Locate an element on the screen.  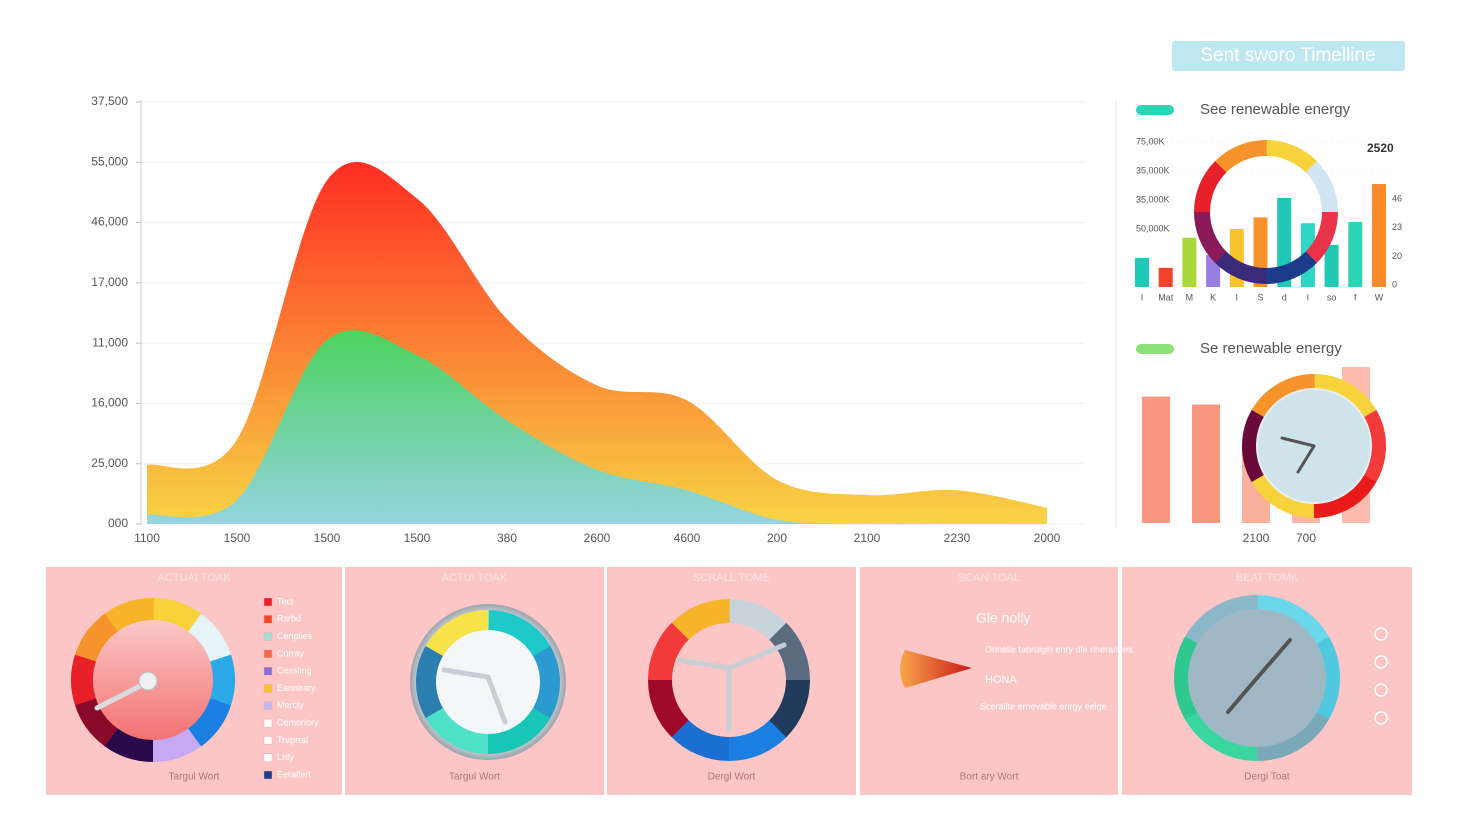
header-button is located at coordinates (1288, 56).